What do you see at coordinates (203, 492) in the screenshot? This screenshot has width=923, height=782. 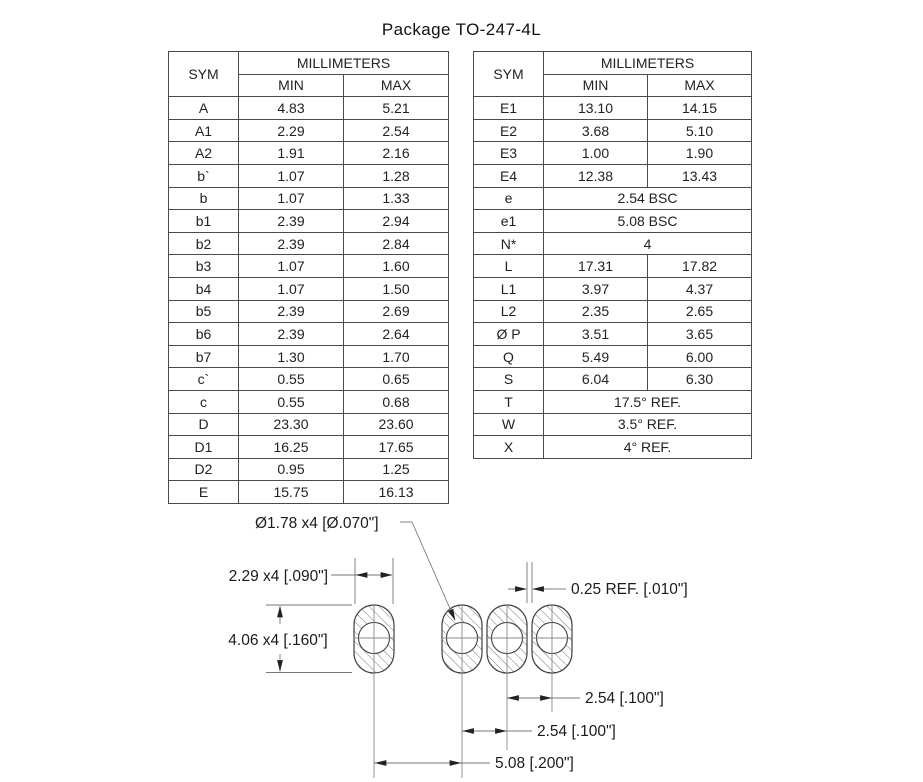 I see `sym-cell: E` at bounding box center [203, 492].